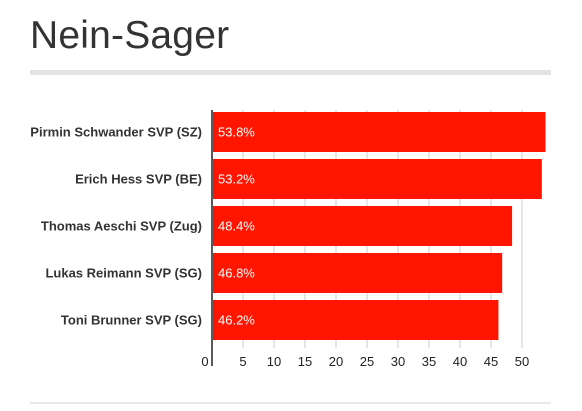  I want to click on category-label: Toni Brunner SVP (SG), so click(131, 320).